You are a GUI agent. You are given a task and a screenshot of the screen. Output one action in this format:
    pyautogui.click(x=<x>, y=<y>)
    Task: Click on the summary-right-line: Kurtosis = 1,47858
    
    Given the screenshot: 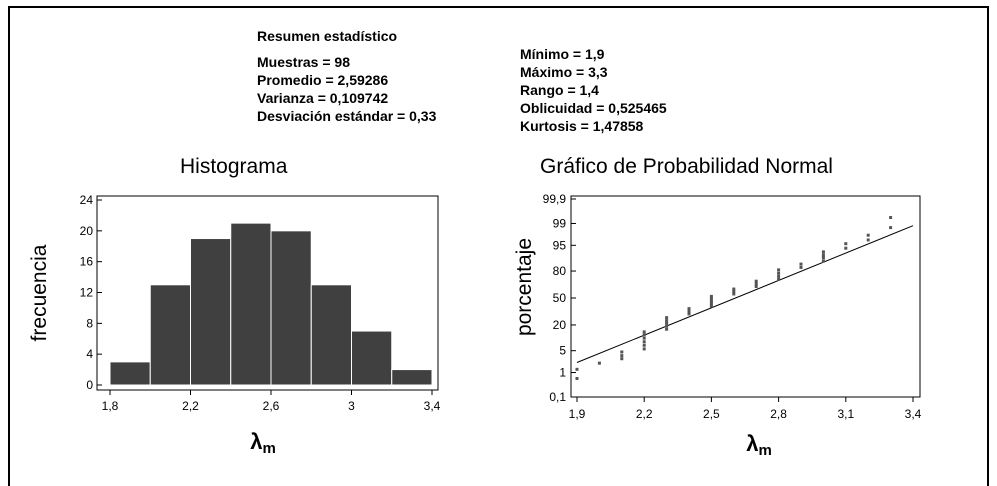 What is the action you would take?
    pyautogui.click(x=582, y=126)
    